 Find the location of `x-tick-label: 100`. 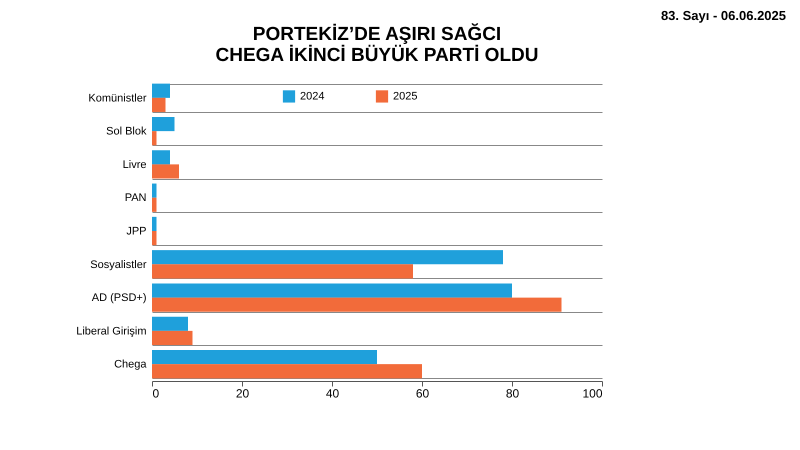

x-tick-label: 100 is located at coordinates (592, 393).